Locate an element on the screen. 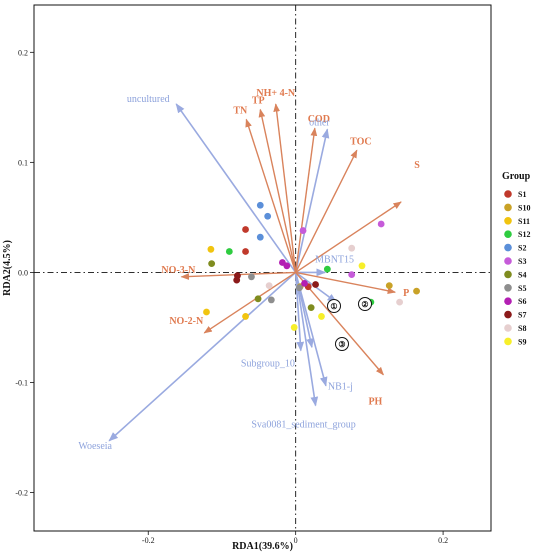  env-label-cod: COD is located at coordinates (319, 119).